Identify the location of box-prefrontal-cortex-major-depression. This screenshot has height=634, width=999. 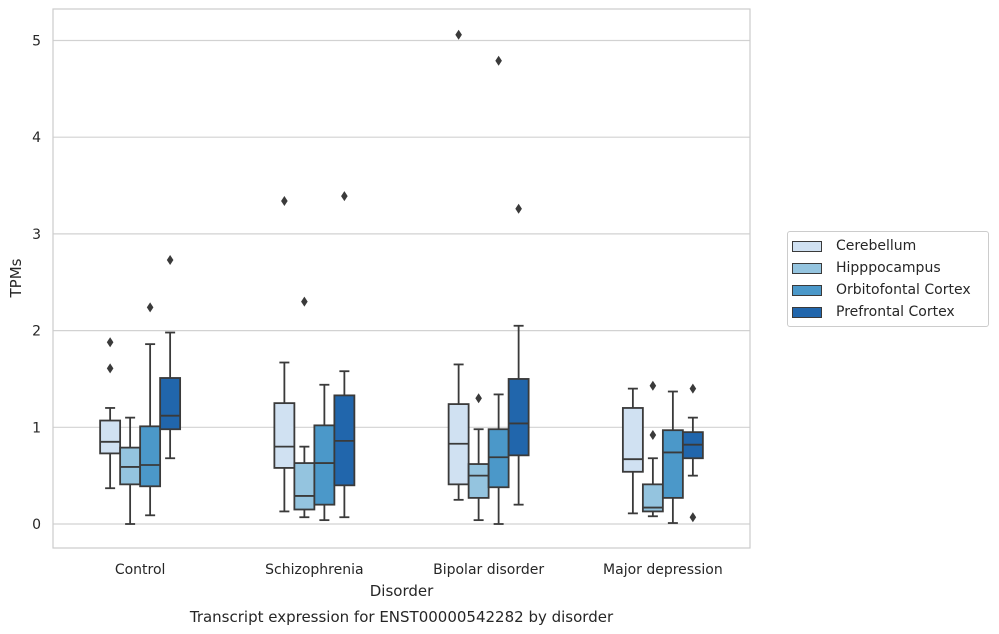
(692, 453).